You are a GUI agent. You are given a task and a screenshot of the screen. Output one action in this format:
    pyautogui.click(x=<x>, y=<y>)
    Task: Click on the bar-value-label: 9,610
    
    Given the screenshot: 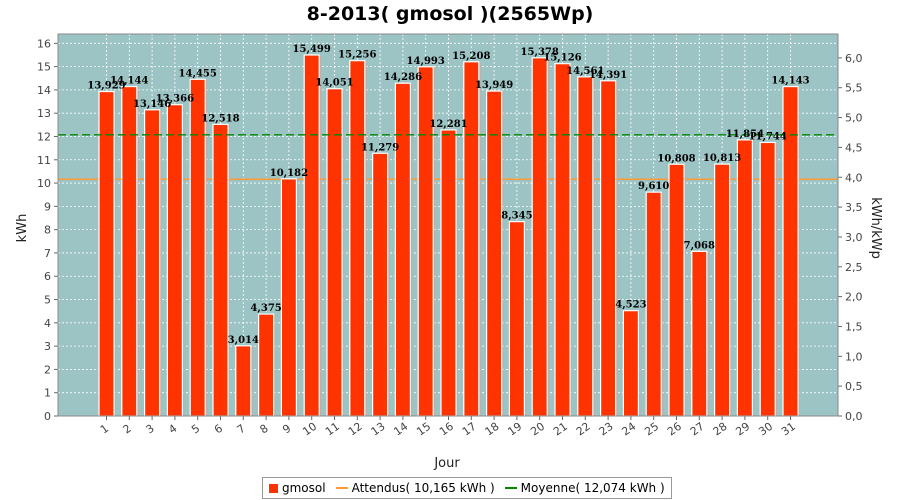 What is the action you would take?
    pyautogui.click(x=653, y=186)
    